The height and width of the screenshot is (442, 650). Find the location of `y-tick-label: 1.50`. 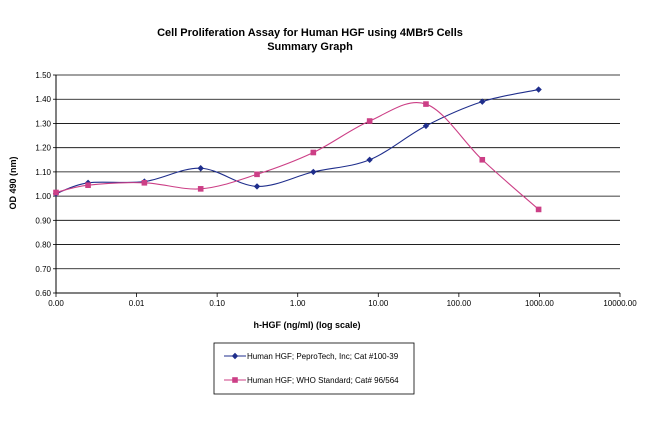

y-tick-label: 1.50 is located at coordinates (43, 75).